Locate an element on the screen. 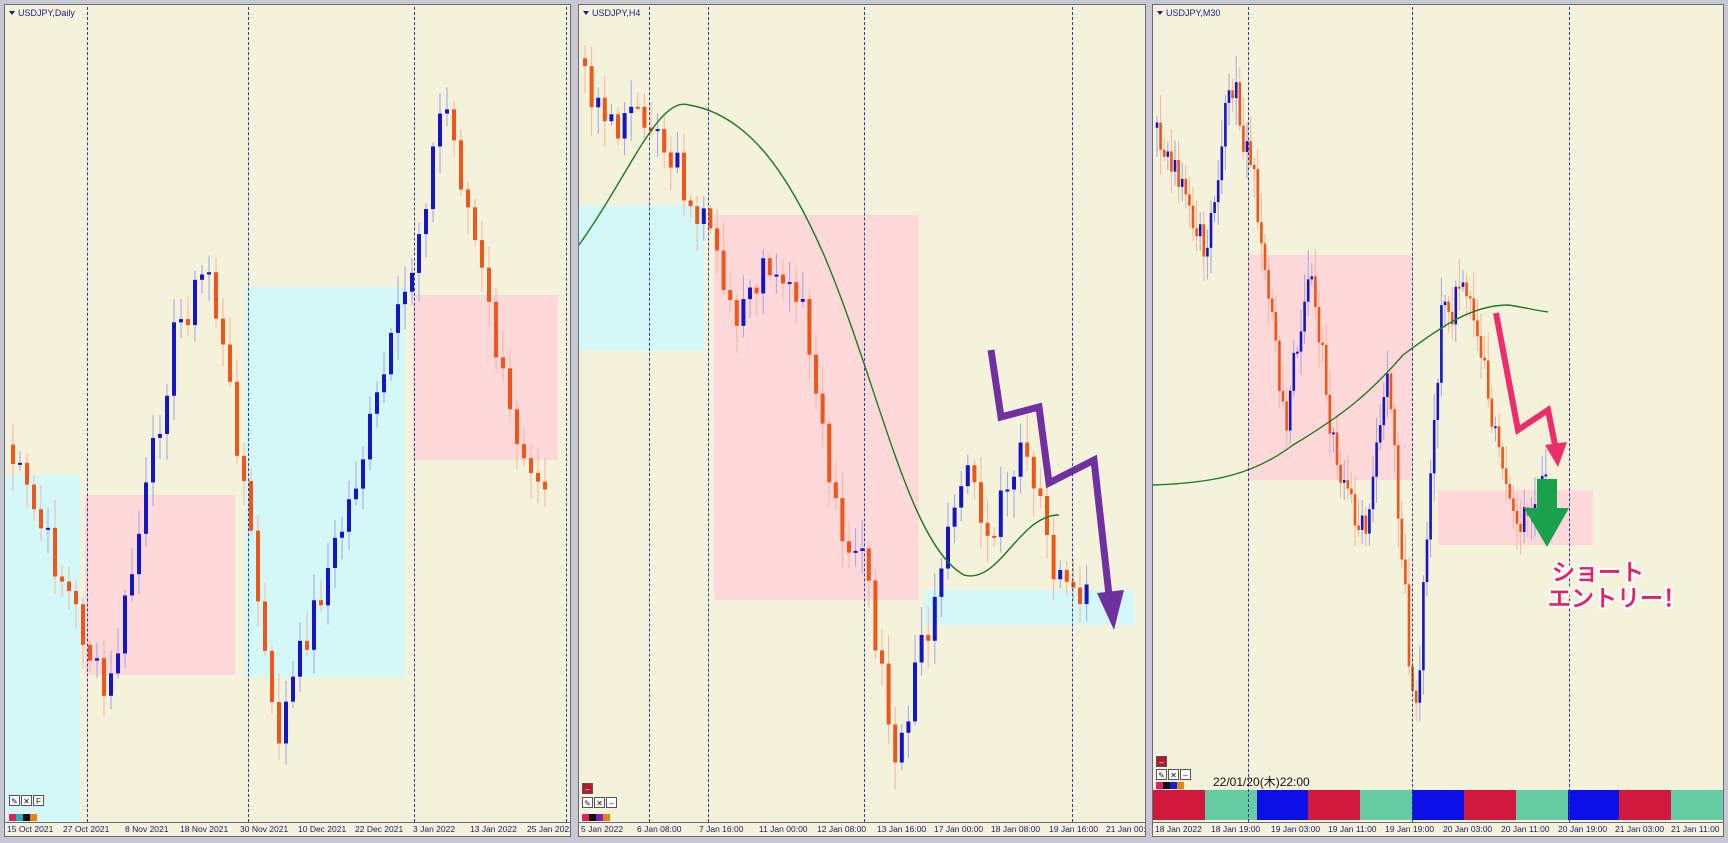  pink-downtrend-arrow is located at coordinates (1526, 381).